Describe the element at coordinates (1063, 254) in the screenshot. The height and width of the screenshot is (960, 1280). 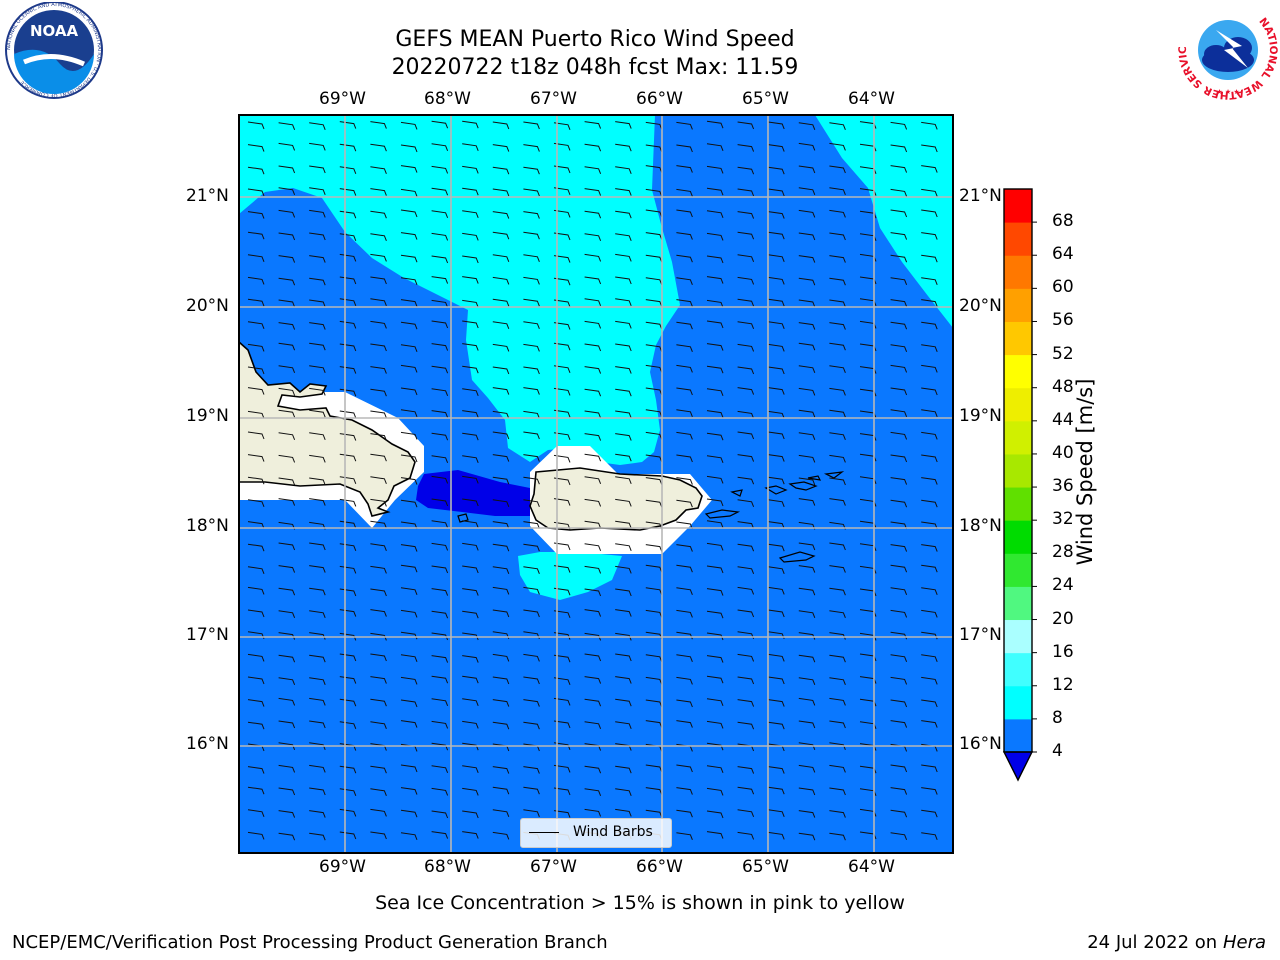
I see `colorbar-tick-label: 64` at that location.